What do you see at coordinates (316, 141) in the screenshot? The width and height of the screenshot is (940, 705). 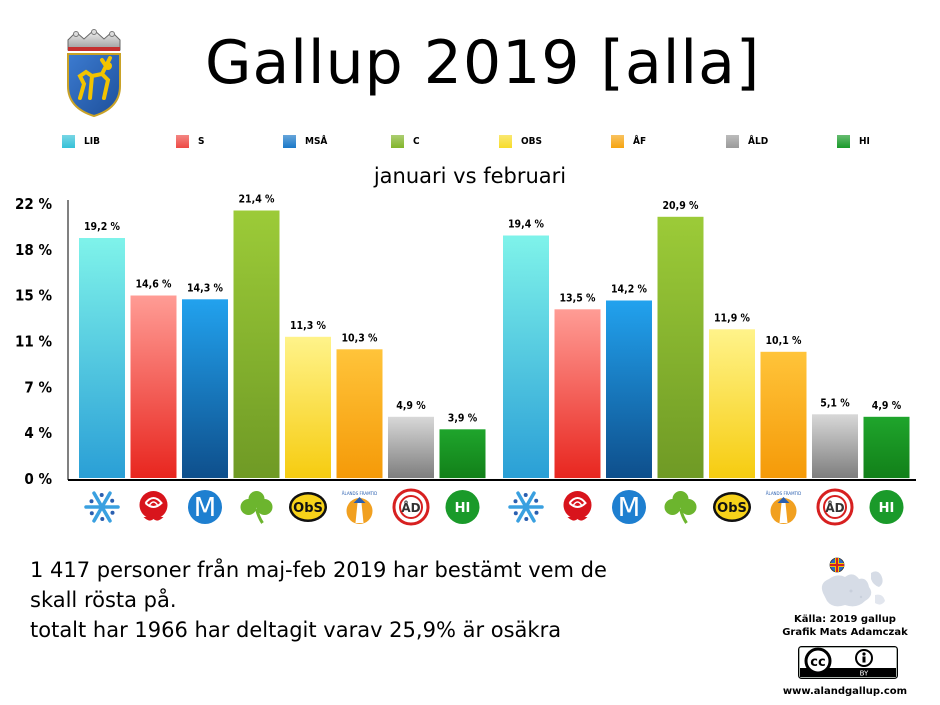 I see `legend-label: MSÅ` at bounding box center [316, 141].